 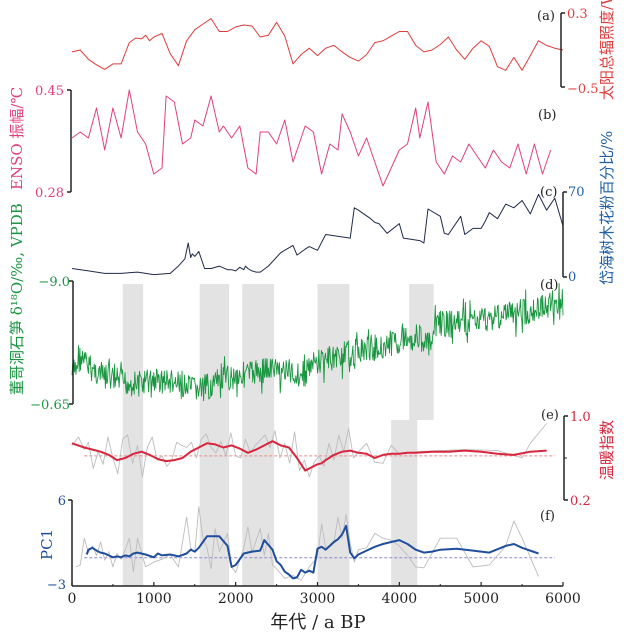 What do you see at coordinates (583, 89) in the screenshot?
I see `panel-a-ytick-bottom: −0.5` at bounding box center [583, 89].